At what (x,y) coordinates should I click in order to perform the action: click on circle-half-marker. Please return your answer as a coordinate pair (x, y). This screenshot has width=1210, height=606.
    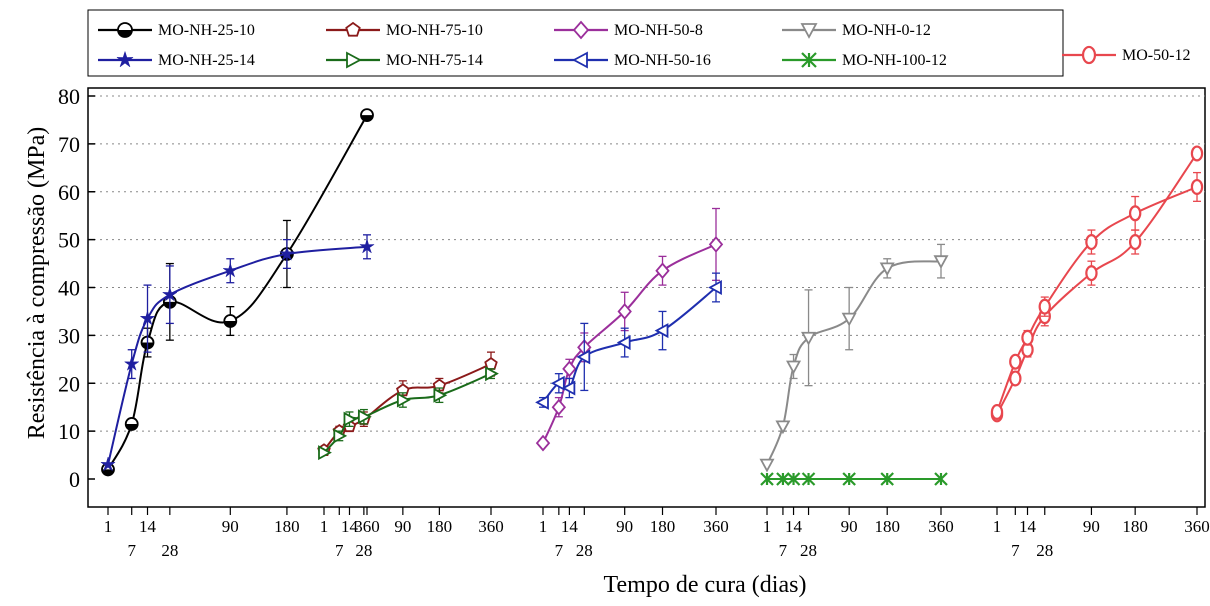
    Looking at the image, I should click on (125, 30).